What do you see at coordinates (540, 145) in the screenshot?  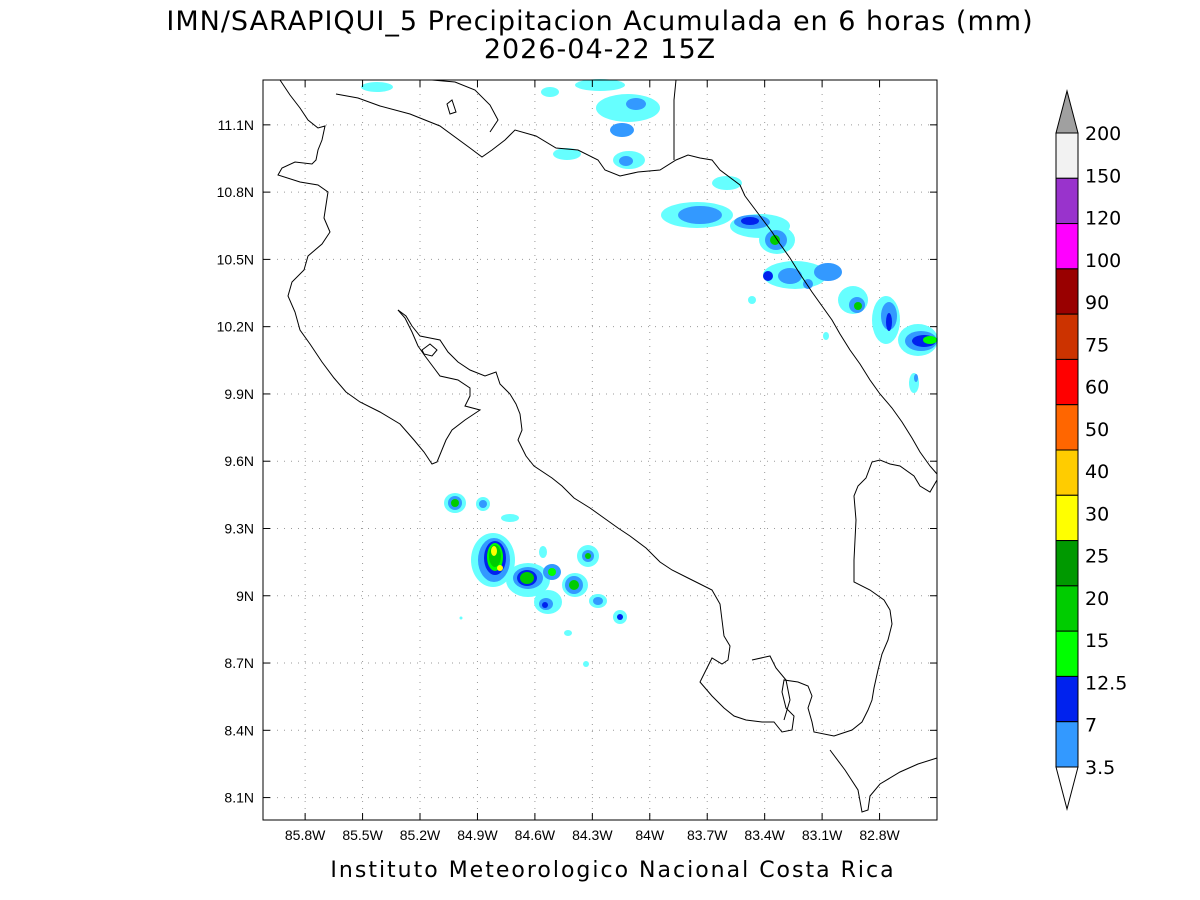 I see `border-nicaragua` at bounding box center [540, 145].